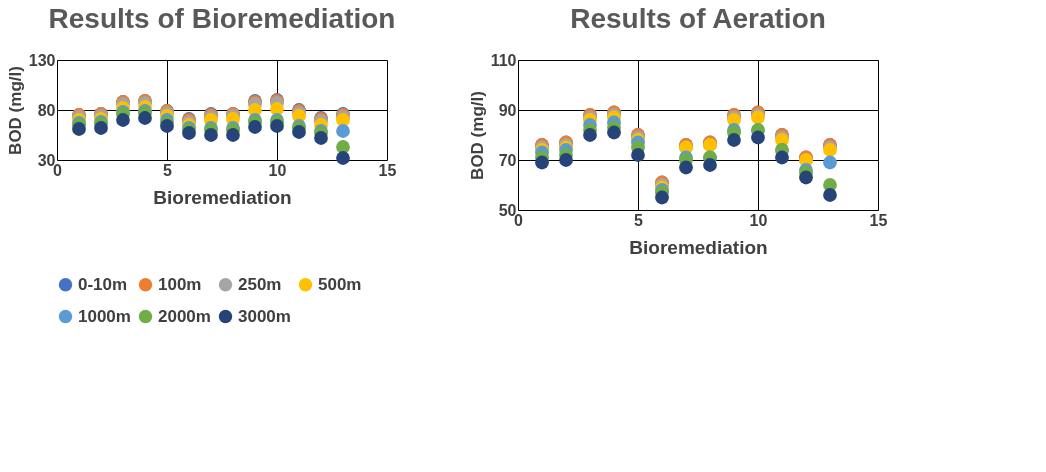  I want to click on legend-label: 3000m, so click(264, 316).